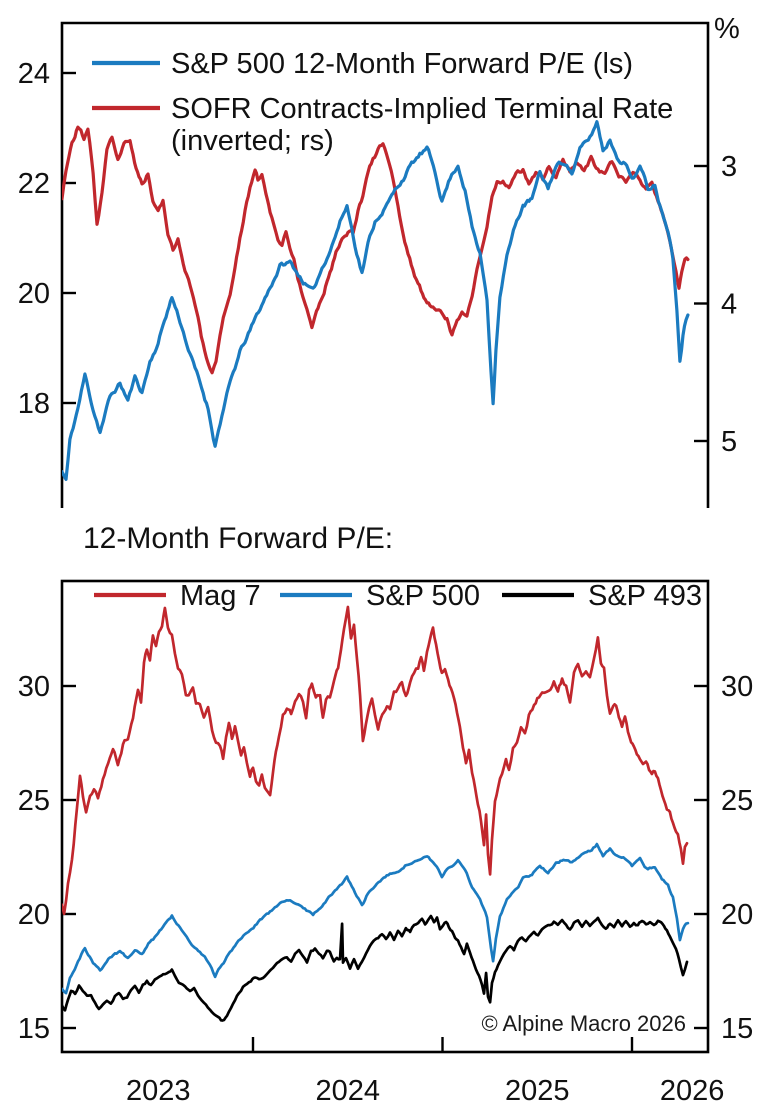  I want to click on bottom-panel-legend: Mag 7 S&P 500 S&P 493, so click(398, 596).